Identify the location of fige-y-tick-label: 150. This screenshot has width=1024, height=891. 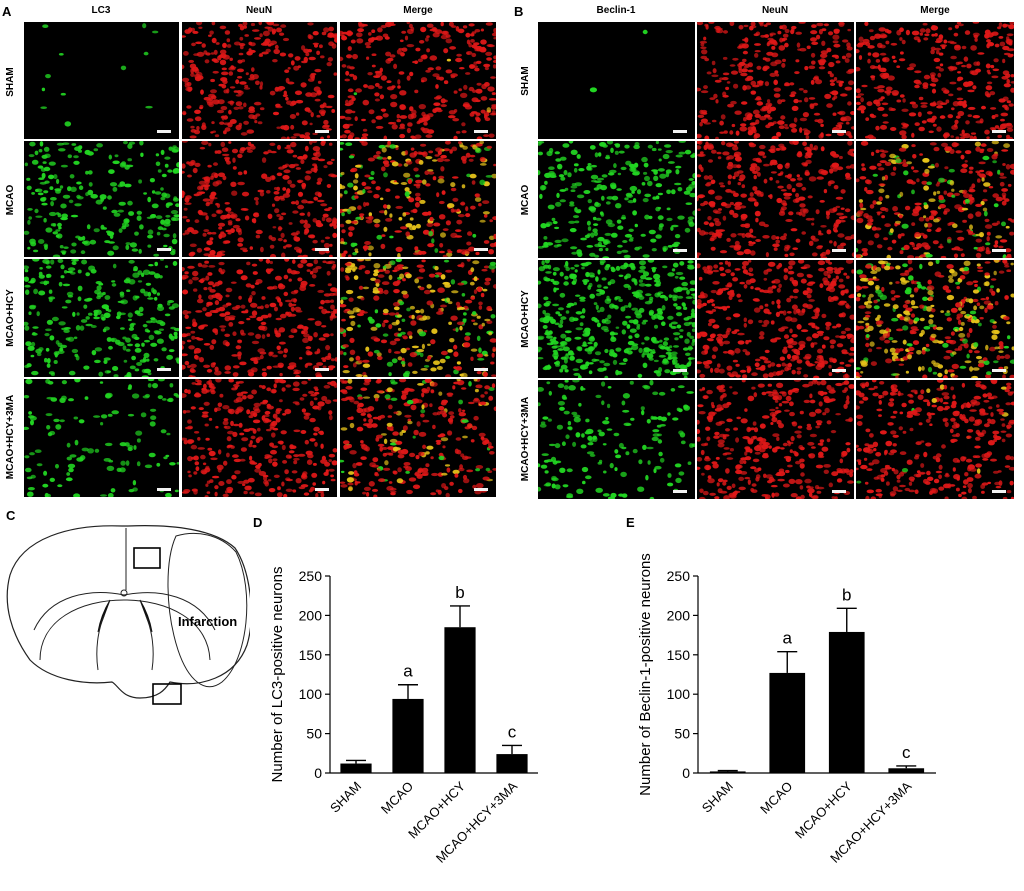
(679, 655).